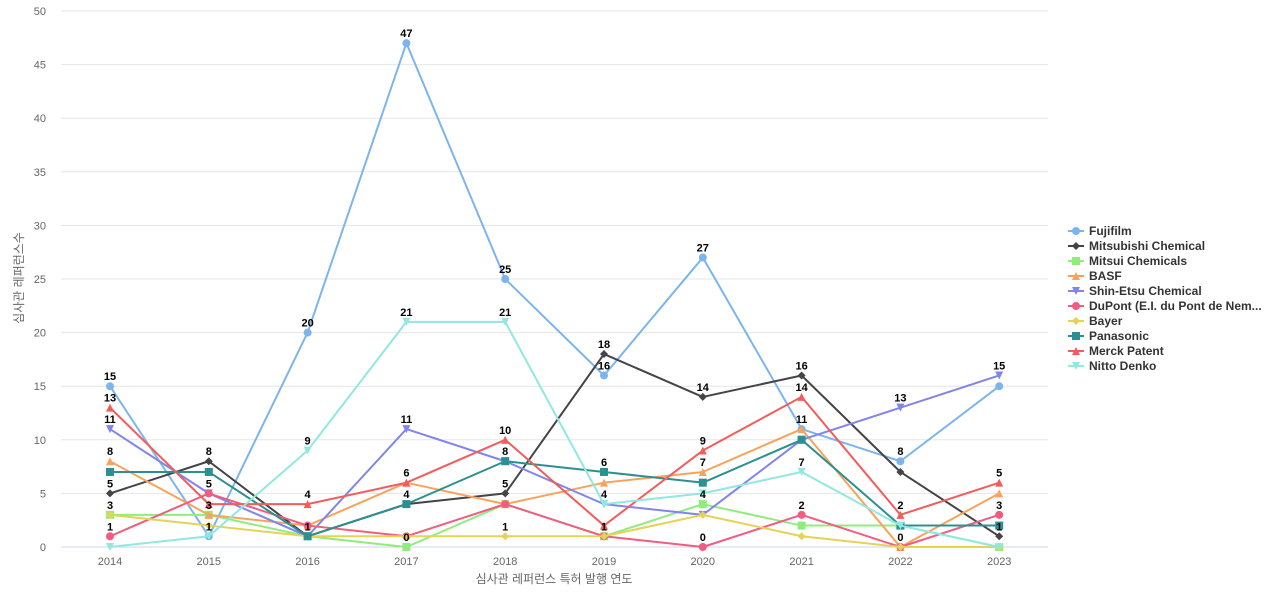 The height and width of the screenshot is (600, 1280). What do you see at coordinates (604, 345) in the screenshot?
I see `data-label: 18` at bounding box center [604, 345].